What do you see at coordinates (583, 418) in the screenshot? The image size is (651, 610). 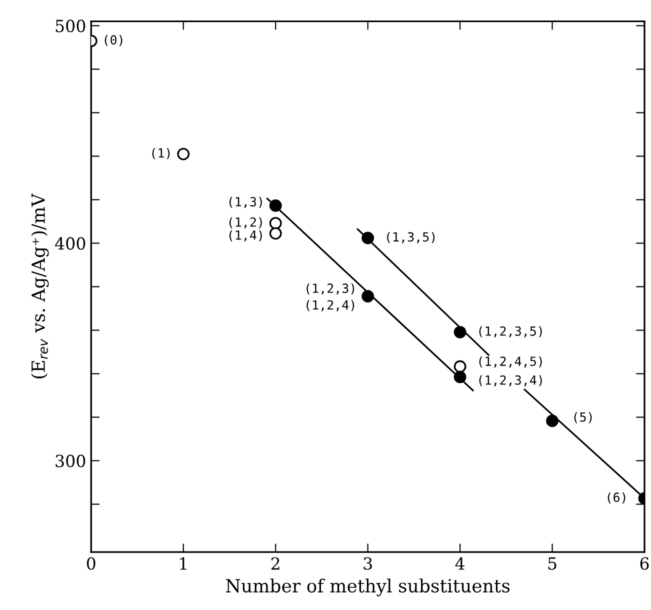 I see `annotation: (5)` at bounding box center [583, 418].